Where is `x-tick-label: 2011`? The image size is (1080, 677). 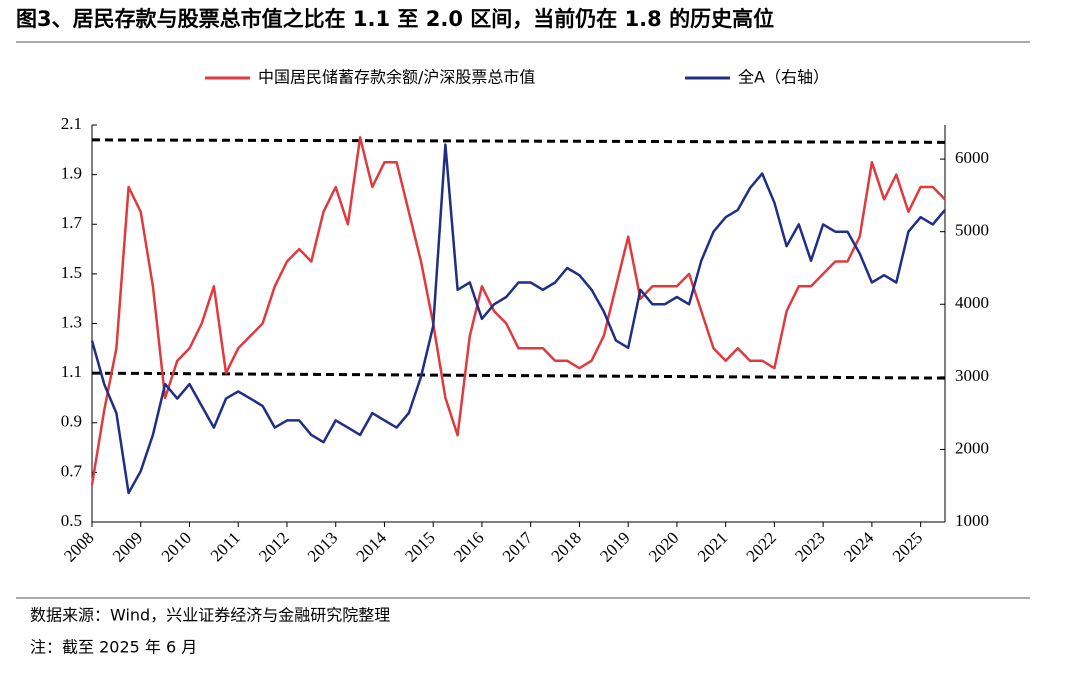
x-tick-label: 2011 is located at coordinates (225, 546).